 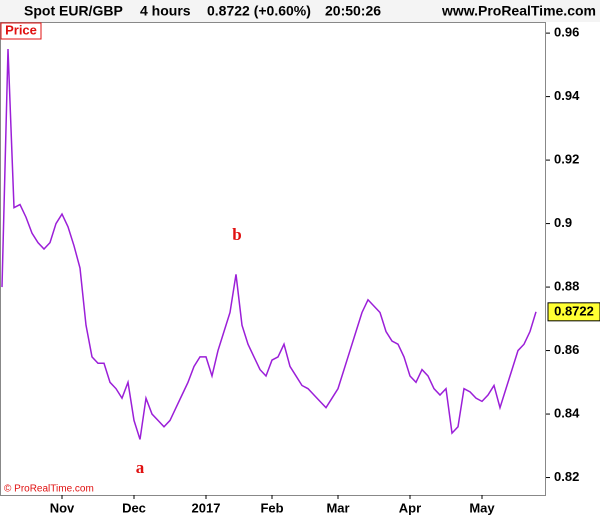 What do you see at coordinates (566, 159) in the screenshot?
I see `y-tick-label: 0.92` at bounding box center [566, 159].